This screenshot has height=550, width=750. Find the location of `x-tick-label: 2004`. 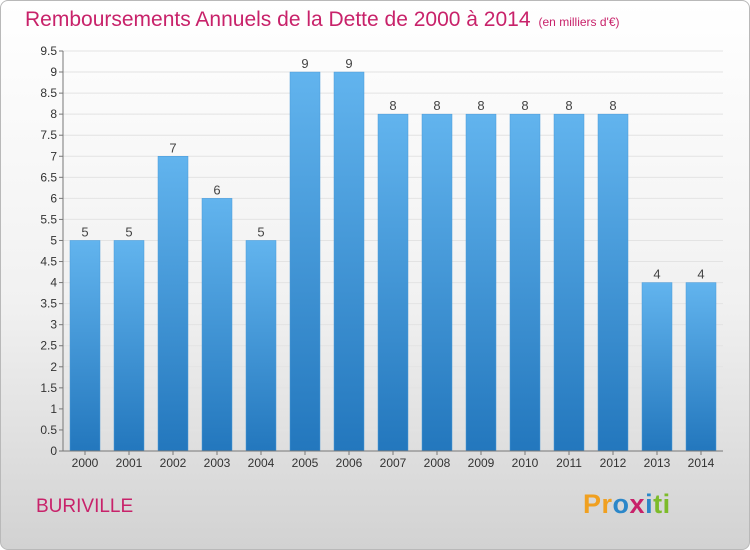

x-tick-label: 2004 is located at coordinates (261, 463).